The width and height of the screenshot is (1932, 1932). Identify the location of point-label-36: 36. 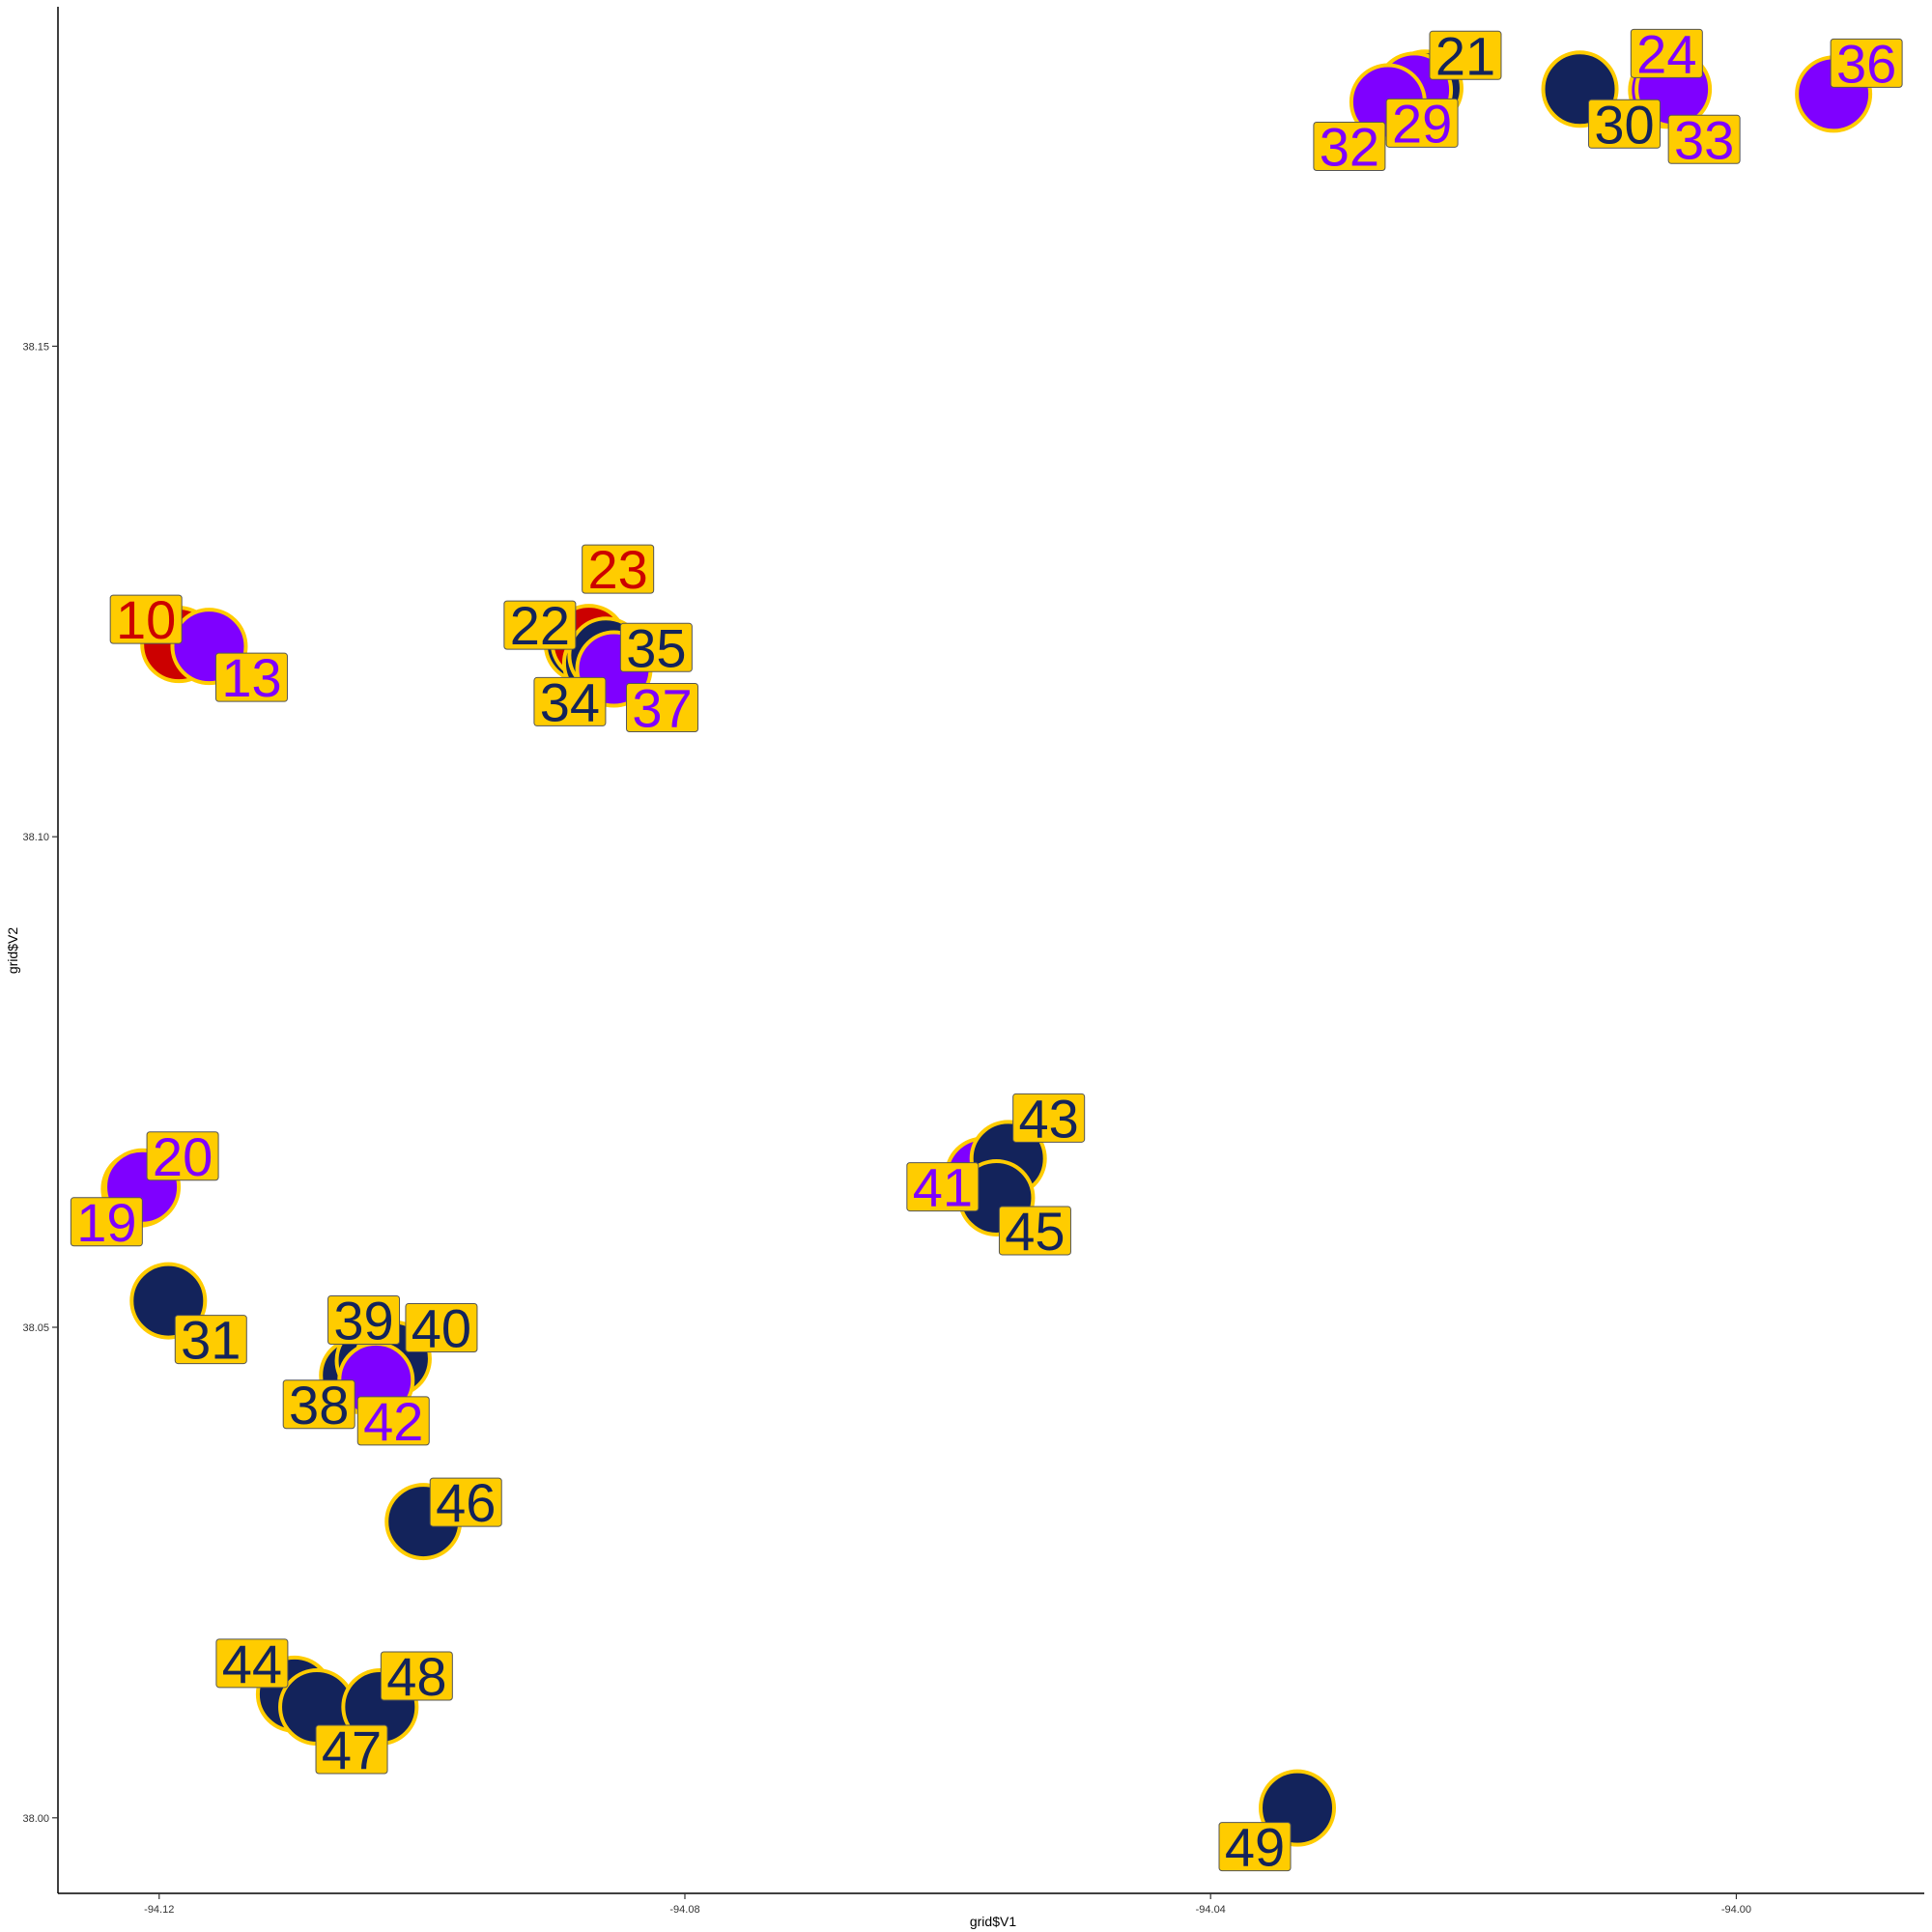
(1866, 63).